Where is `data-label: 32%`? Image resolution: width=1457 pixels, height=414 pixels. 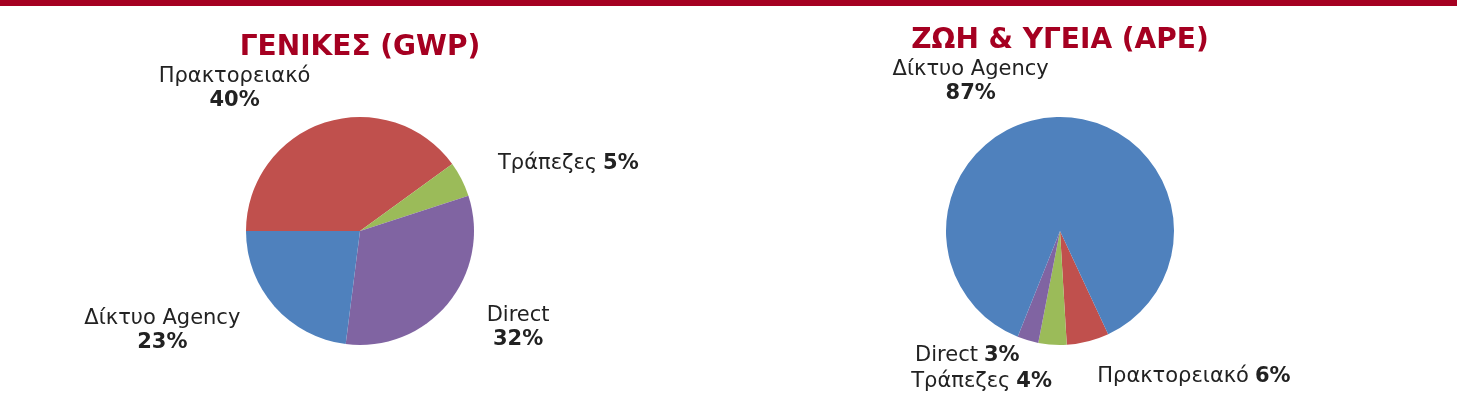
data-label: 32% is located at coordinates (518, 337).